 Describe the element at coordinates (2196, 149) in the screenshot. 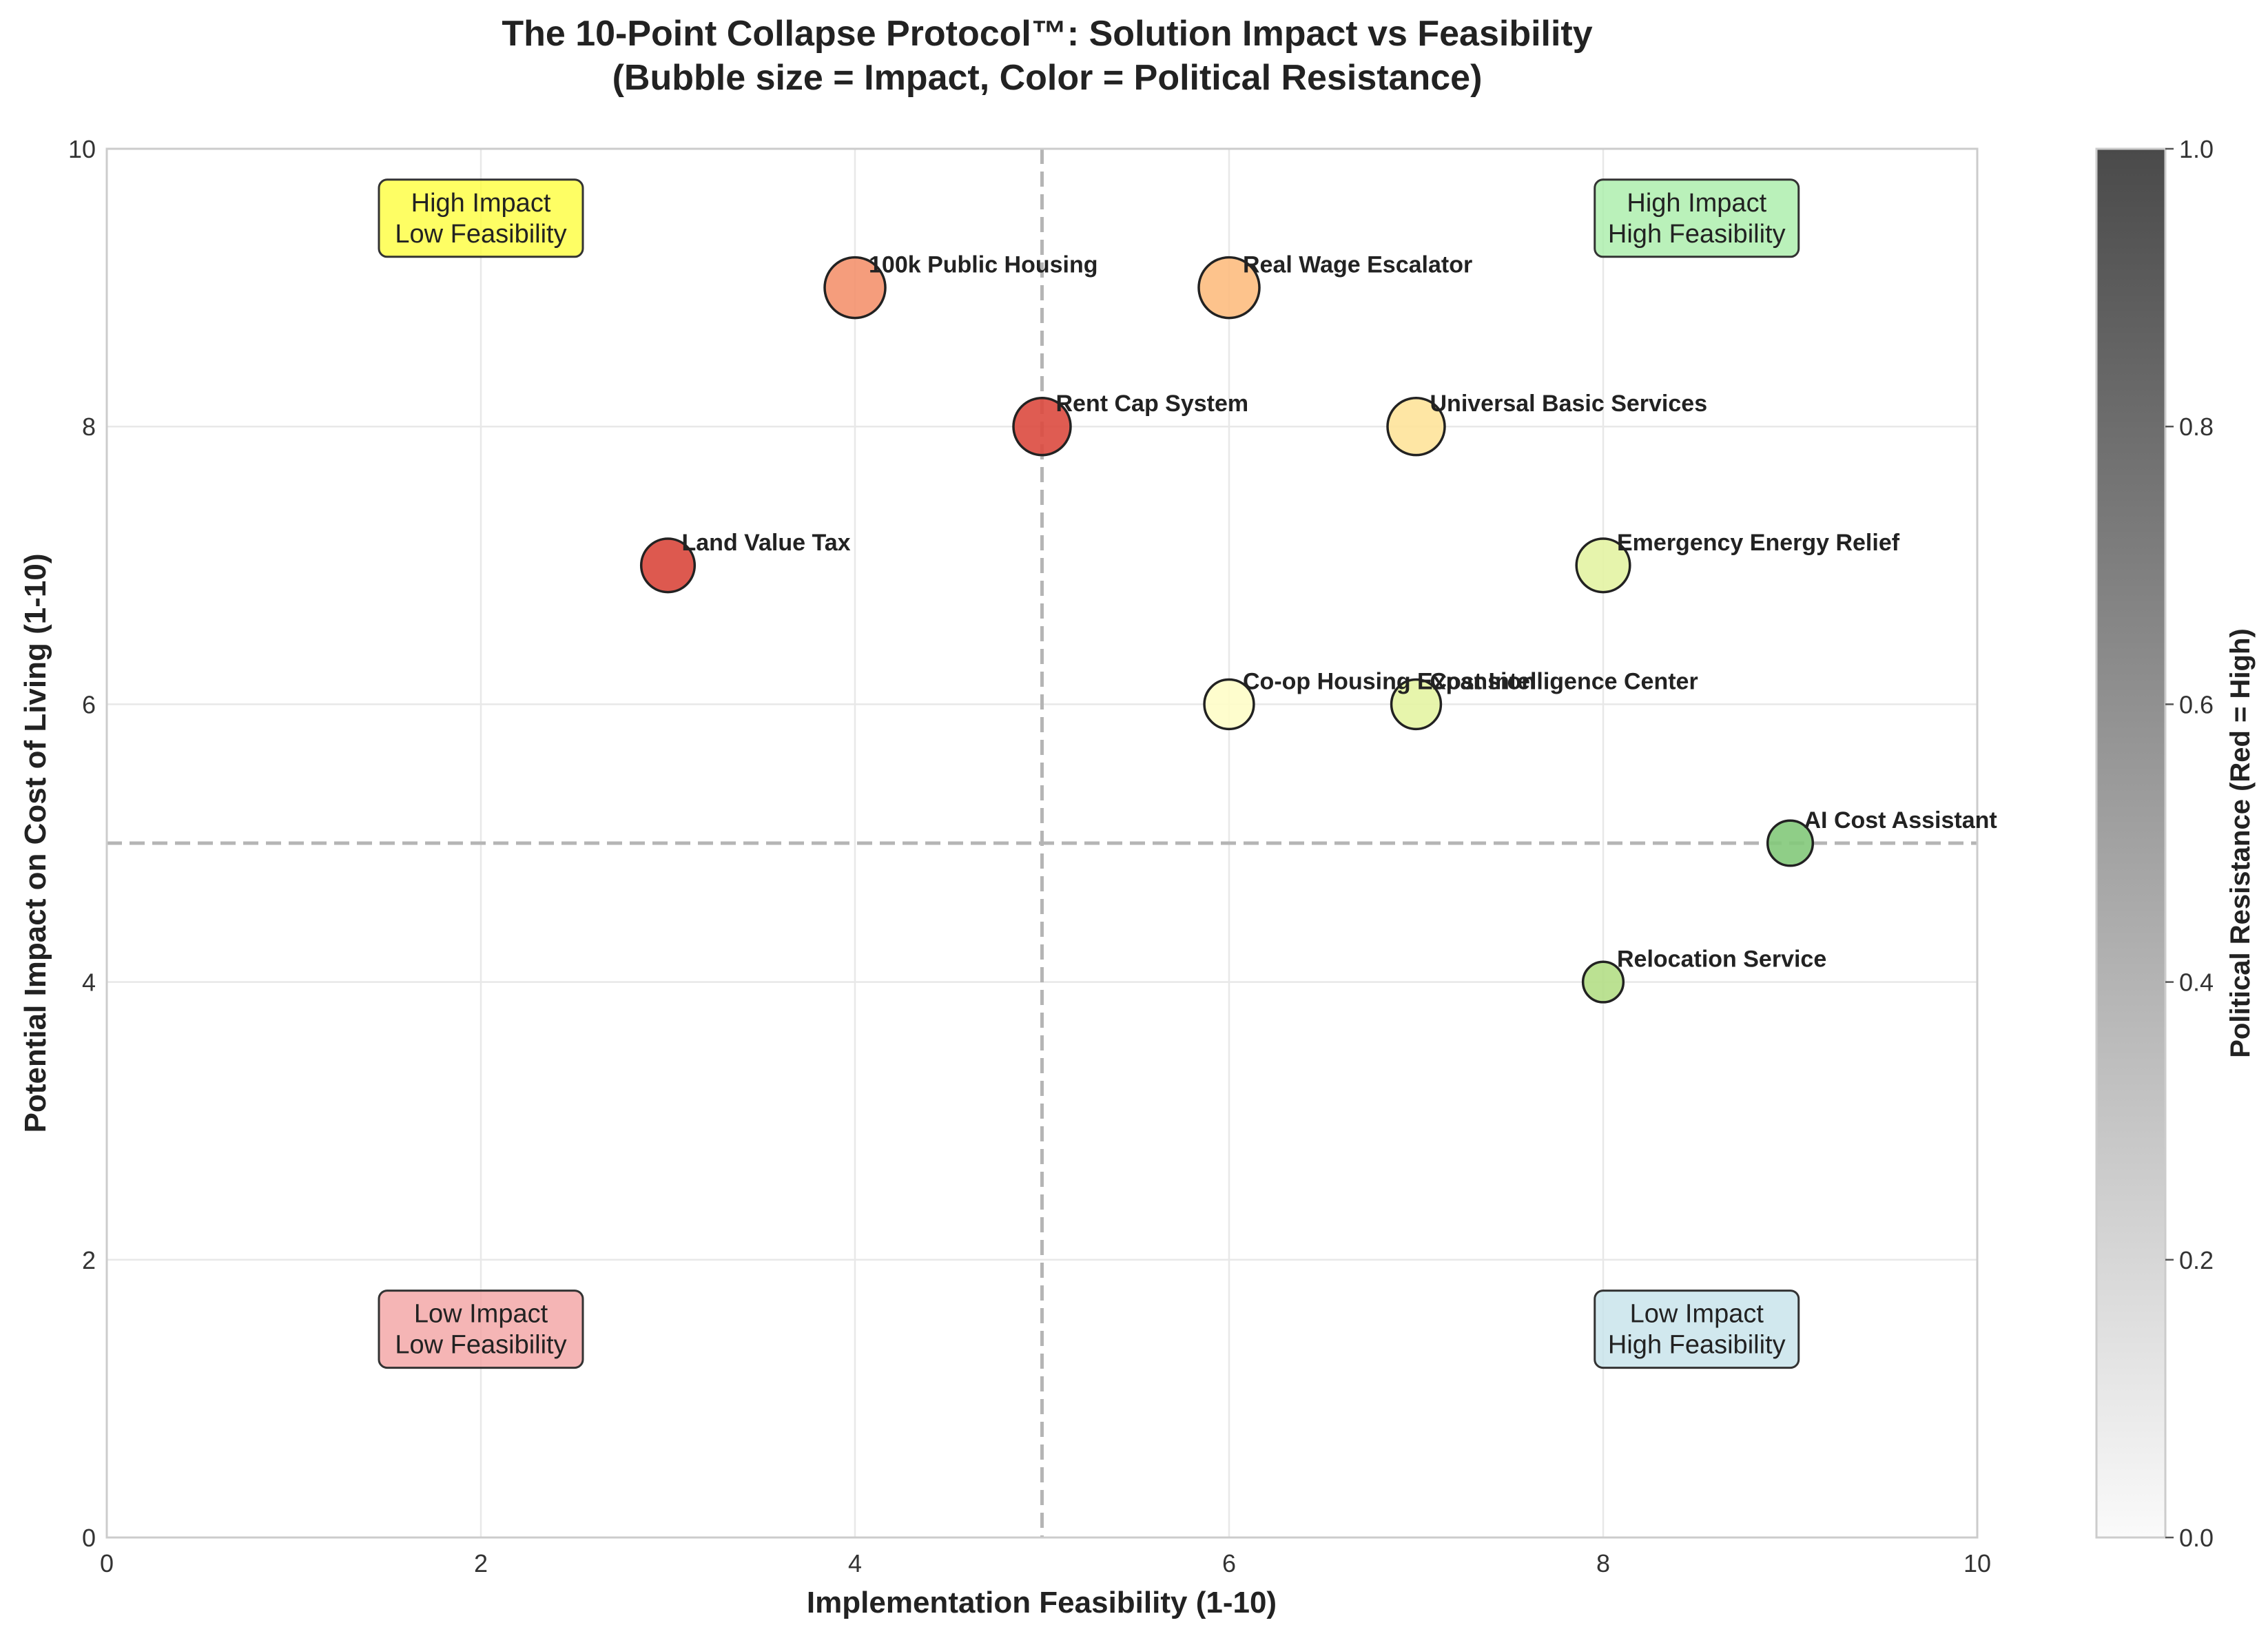

I see `colorbar-tick-label: 1.0` at that location.